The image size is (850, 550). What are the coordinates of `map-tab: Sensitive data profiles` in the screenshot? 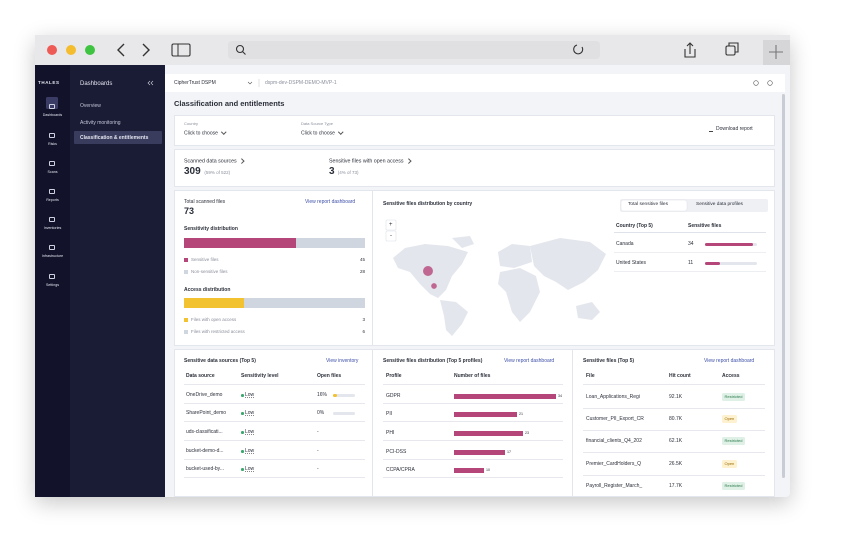 It's located at (719, 204).